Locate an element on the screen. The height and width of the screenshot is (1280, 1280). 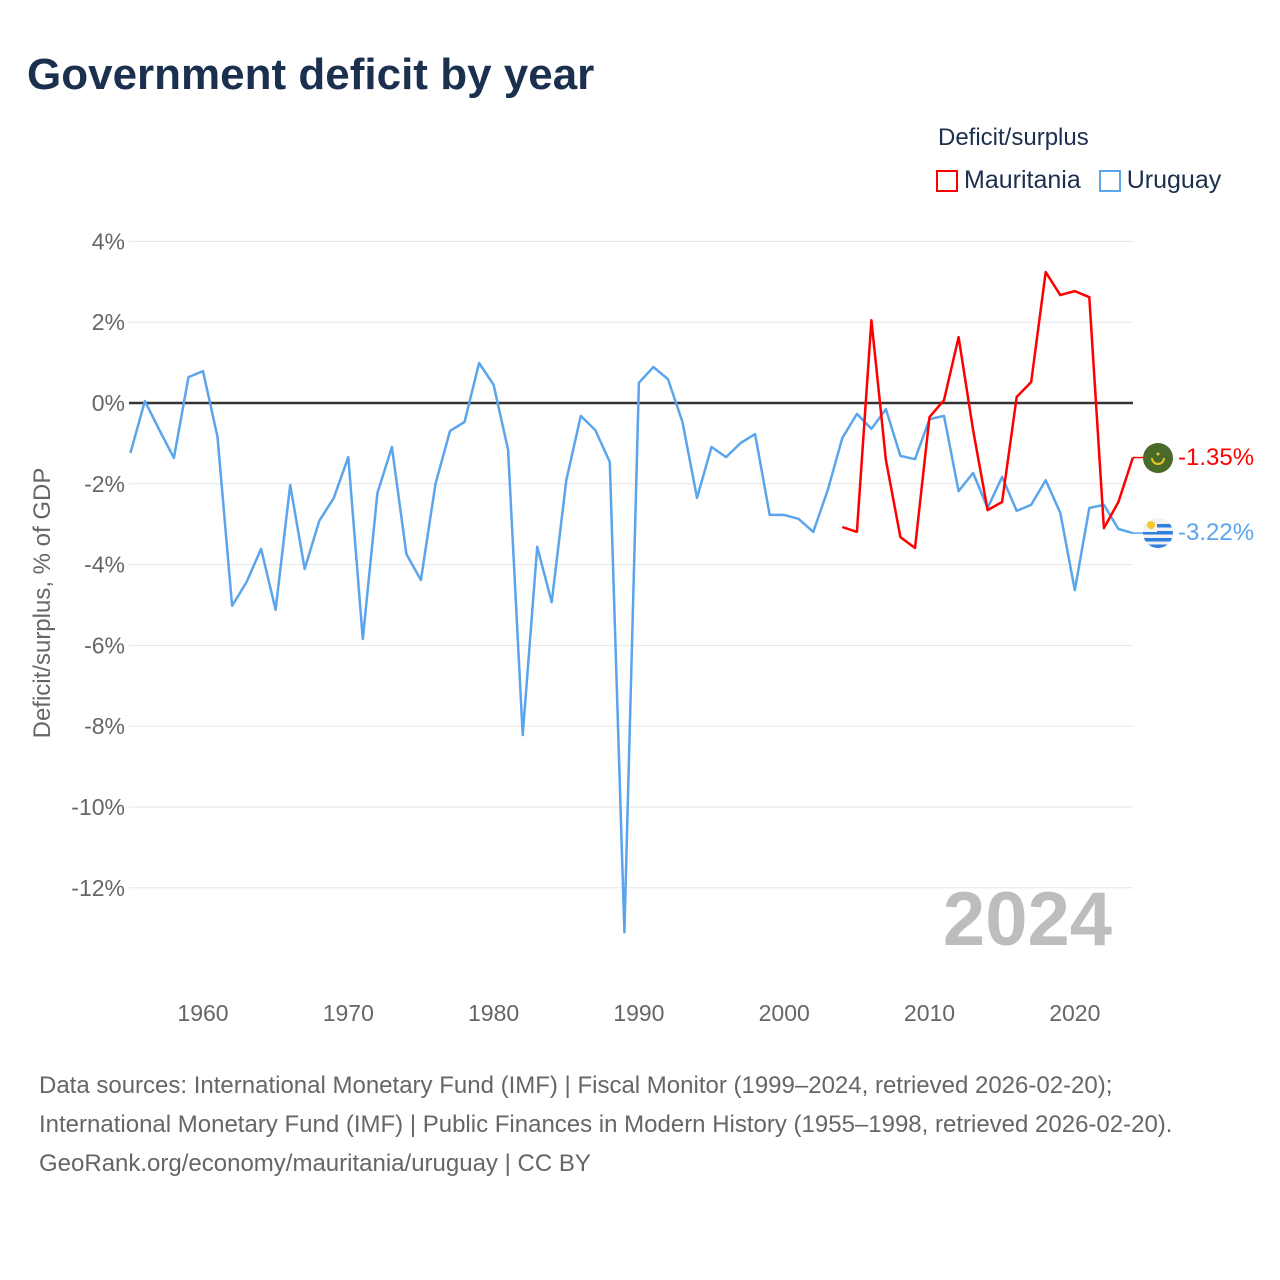
y-tick-label: -6% is located at coordinates (104, 645).